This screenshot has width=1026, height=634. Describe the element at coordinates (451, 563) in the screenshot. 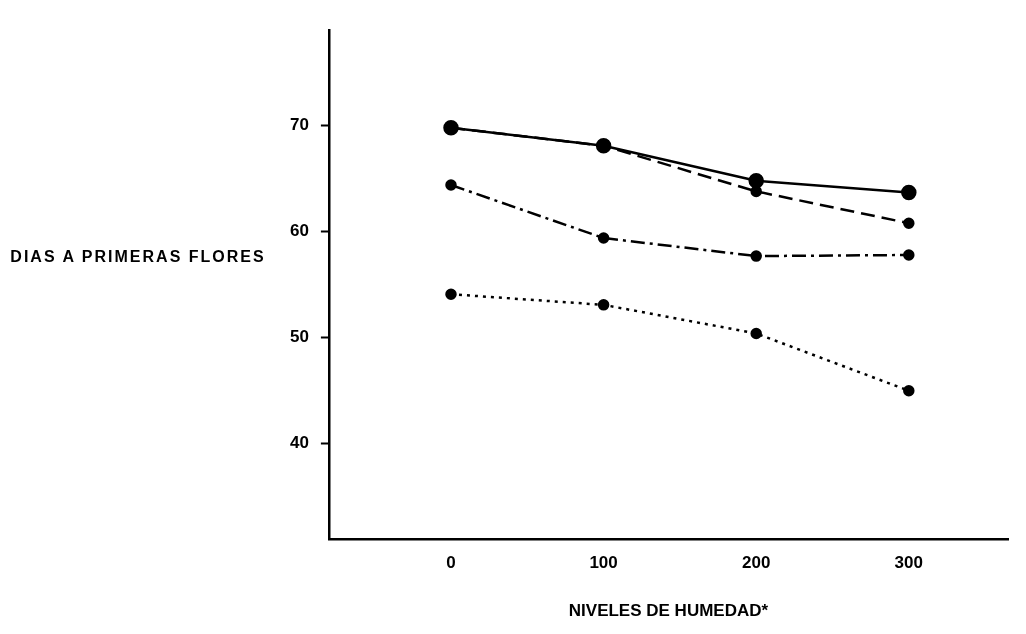

I see `x-tick-label: 0` at that location.